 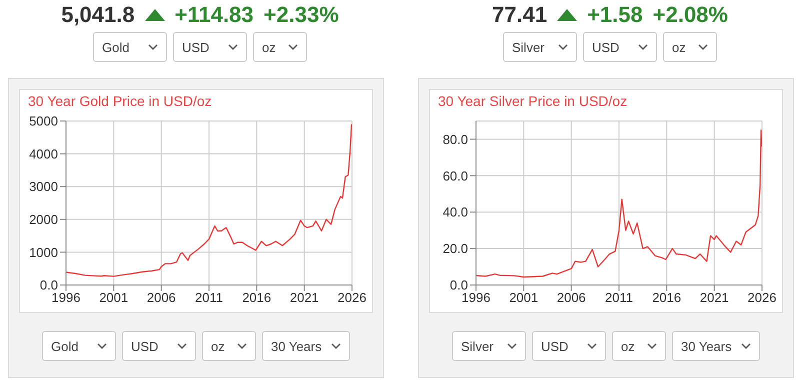 What do you see at coordinates (43, 121) in the screenshot?
I see `y-tick-label: 5000` at bounding box center [43, 121].